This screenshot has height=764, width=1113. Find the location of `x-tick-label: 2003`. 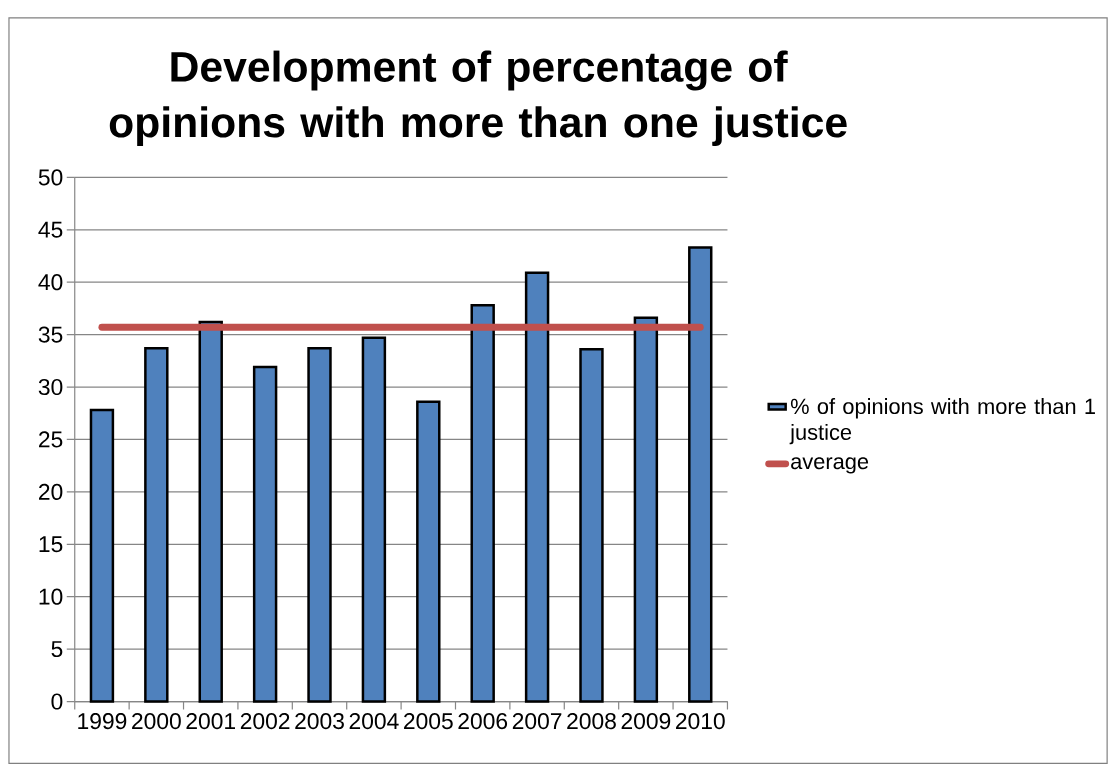

x-tick-label: 2003 is located at coordinates (319, 721).